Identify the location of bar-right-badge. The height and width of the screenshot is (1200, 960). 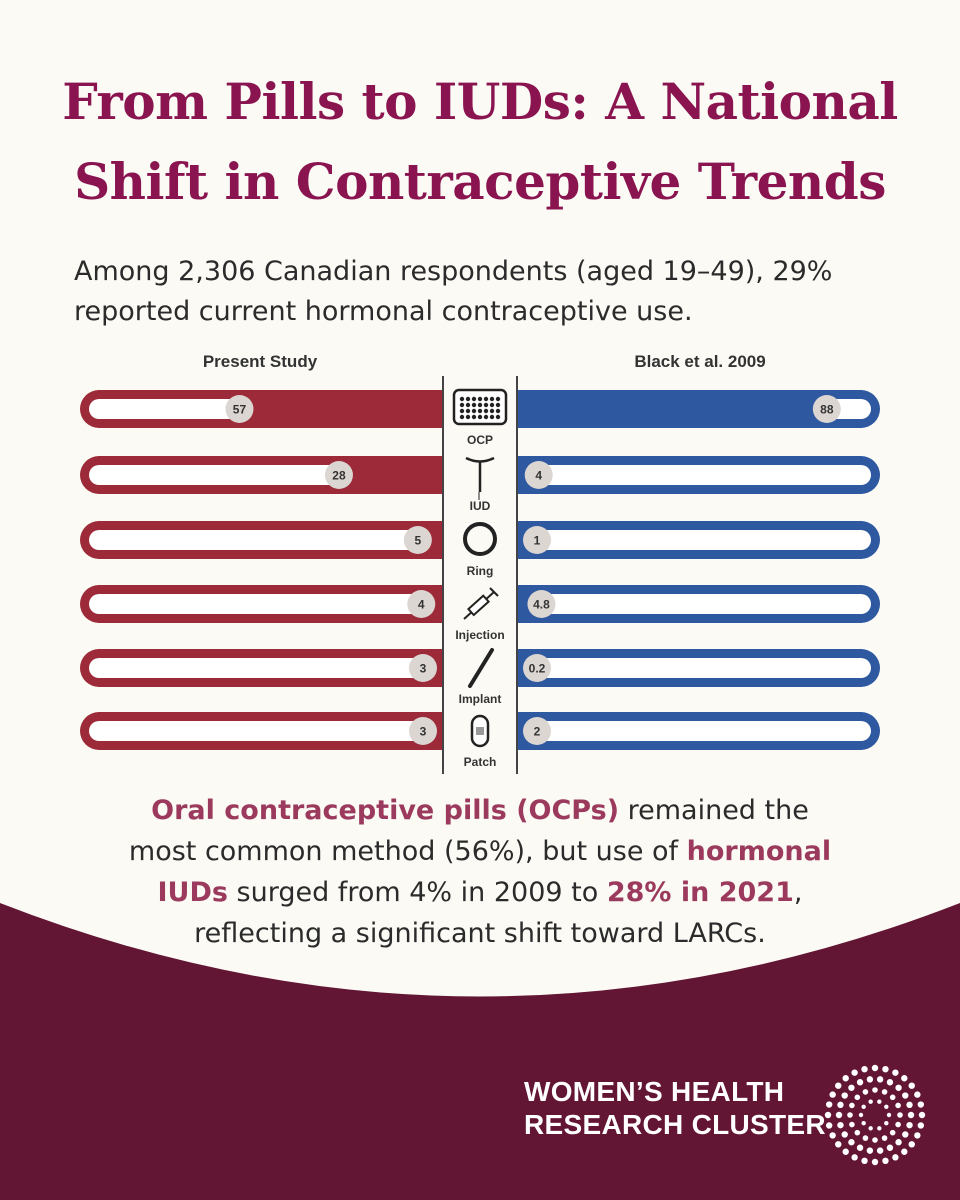
(538, 475).